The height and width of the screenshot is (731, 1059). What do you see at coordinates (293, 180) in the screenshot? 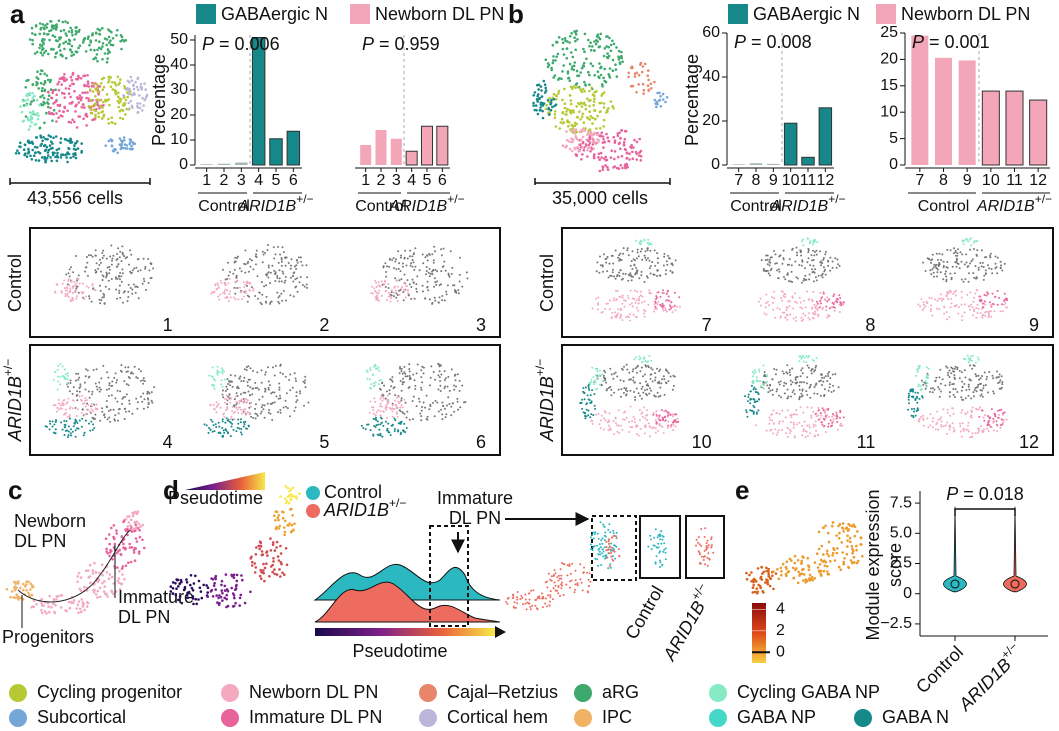
I see `x-tick-label: 6` at bounding box center [293, 180].